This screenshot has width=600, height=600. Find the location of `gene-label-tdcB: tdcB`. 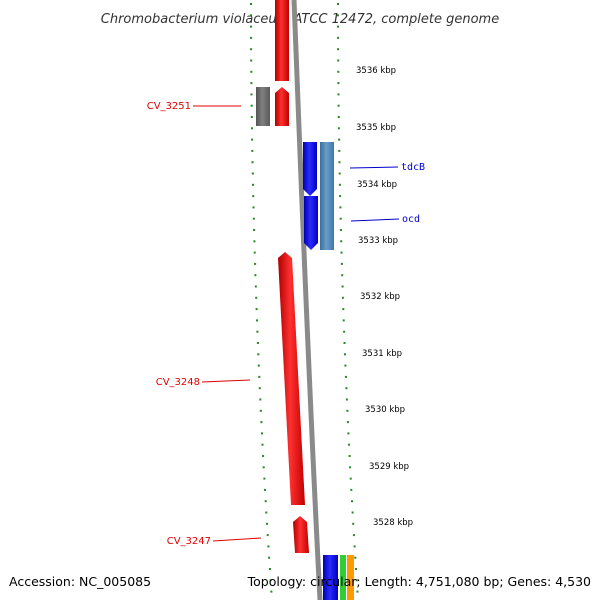

gene-label-tdcB: tdcB is located at coordinates (413, 167).